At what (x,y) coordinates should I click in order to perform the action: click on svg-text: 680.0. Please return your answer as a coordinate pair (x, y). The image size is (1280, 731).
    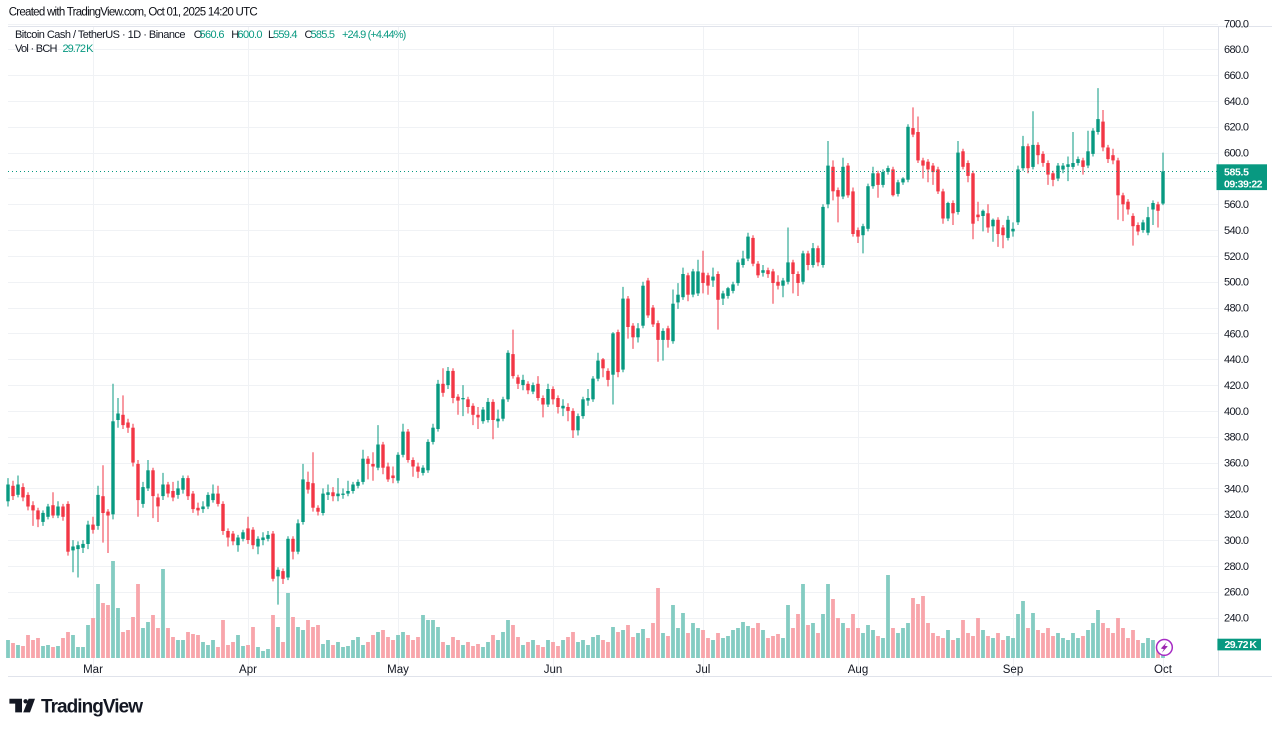
    Looking at the image, I should click on (1236, 50).